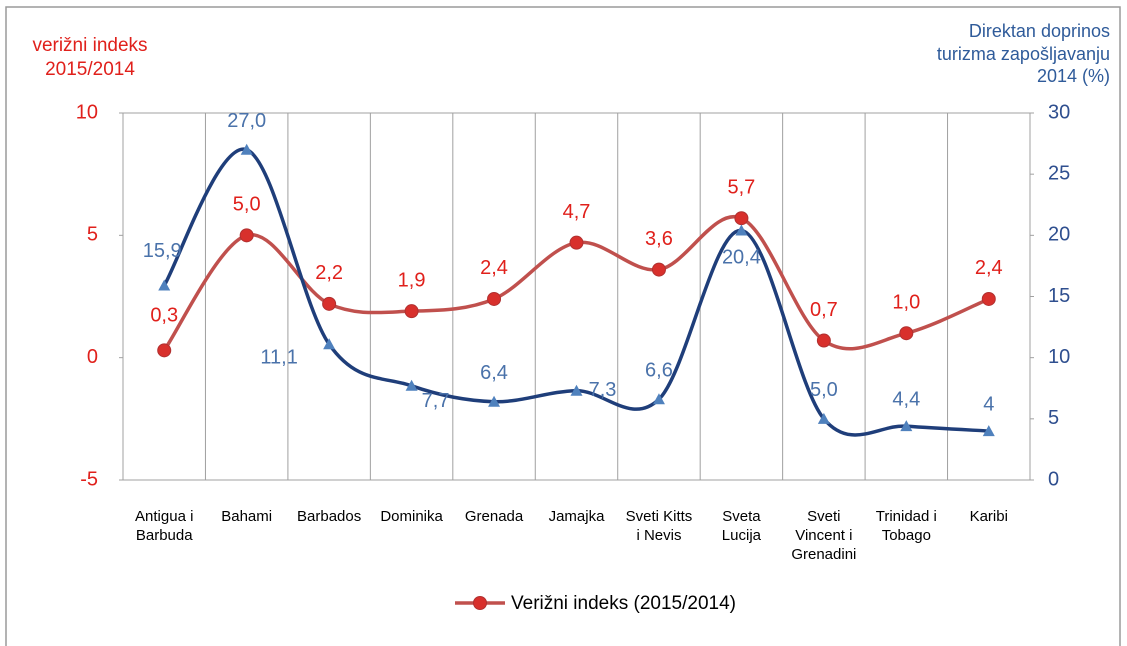 The height and width of the screenshot is (646, 1127). What do you see at coordinates (92, 357) in the screenshot?
I see `y-tick-label: 0` at bounding box center [92, 357].